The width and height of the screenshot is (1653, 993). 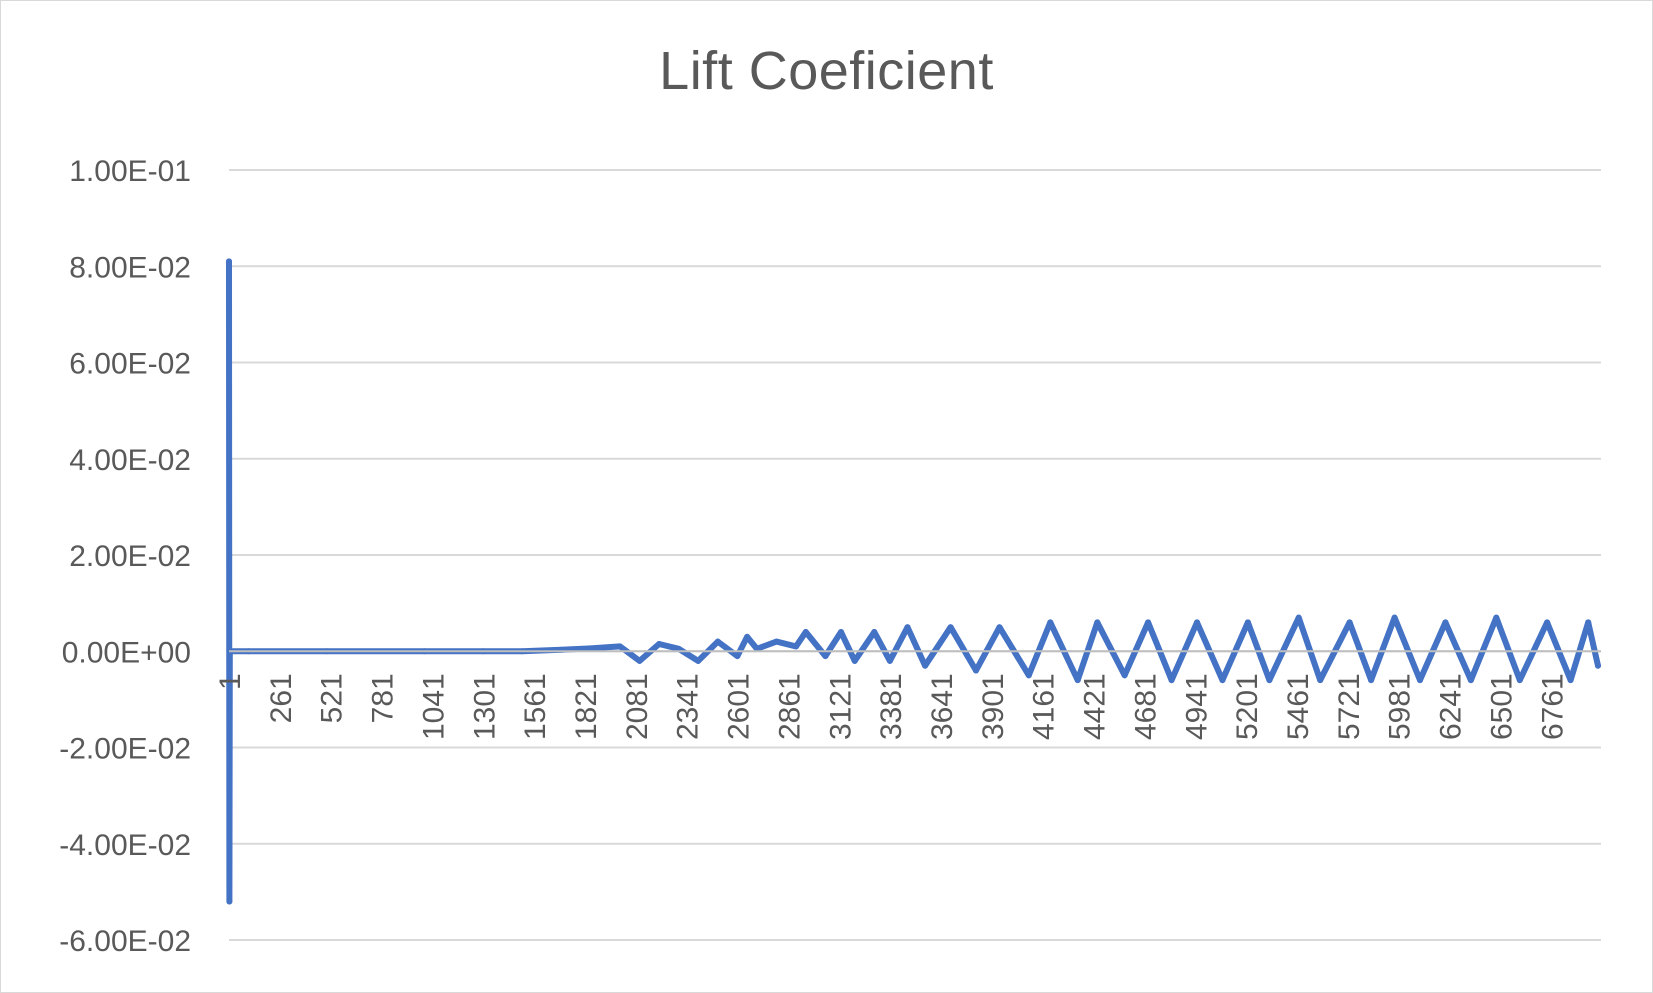 I want to click on y-tick-label: -6.00E-02, so click(x=125, y=941).